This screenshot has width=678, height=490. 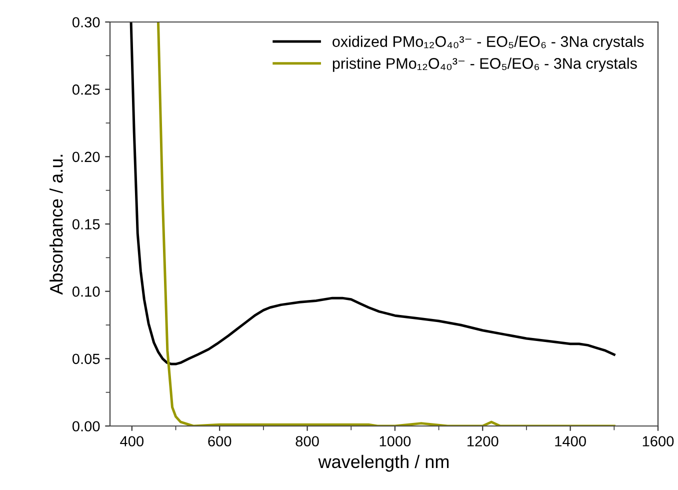 I want to click on y-tick-label: 0.25, so click(x=86, y=89).